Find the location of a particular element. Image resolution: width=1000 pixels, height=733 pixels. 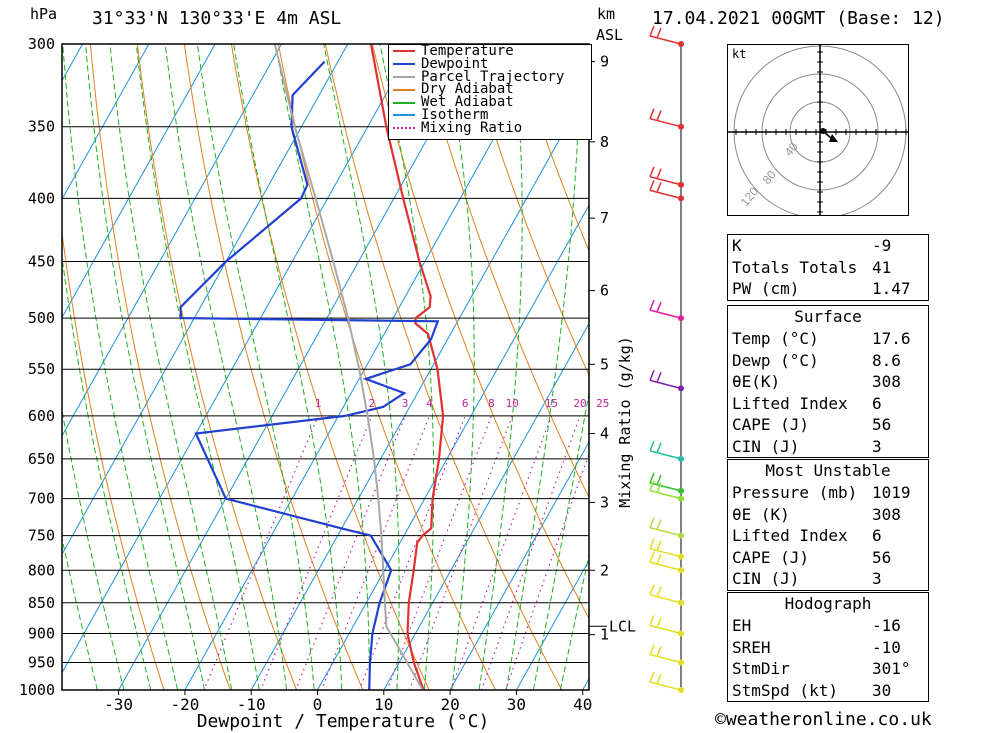

stats-indices: K -9 Totals Totals 41 PW (cm) 1.47 is located at coordinates (828, 267).